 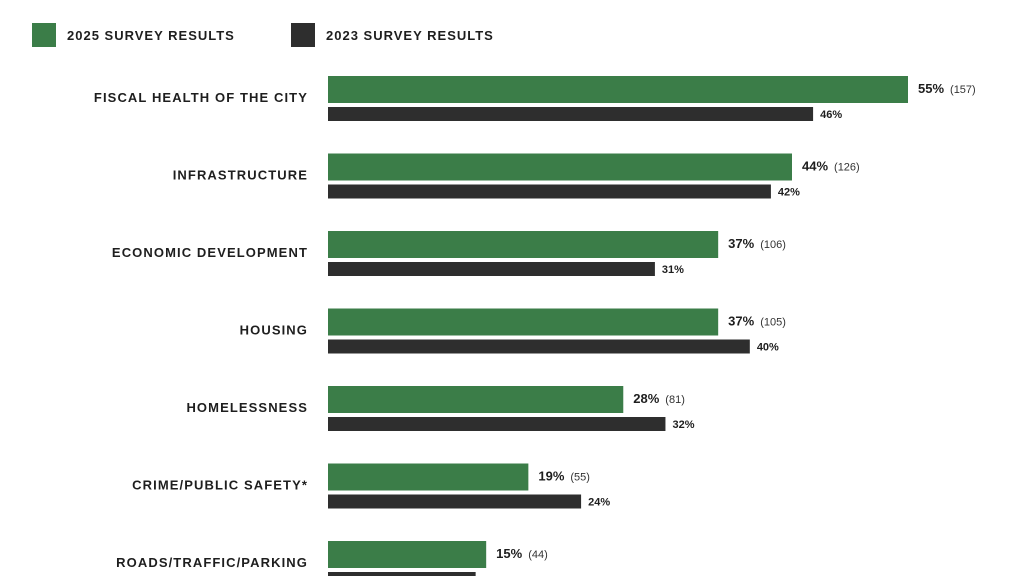 What do you see at coordinates (410, 35) in the screenshot?
I see `legend-label-2023: 2023 SURVEY RESULTS` at bounding box center [410, 35].